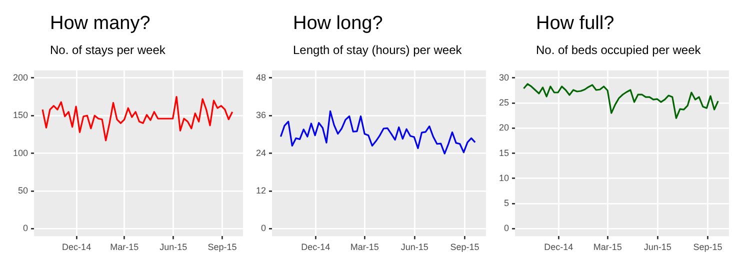 This screenshot has height=272, width=746. Describe the element at coordinates (618, 50) in the screenshot. I see `chart-subtitle: No. of beds occupied per week` at that location.